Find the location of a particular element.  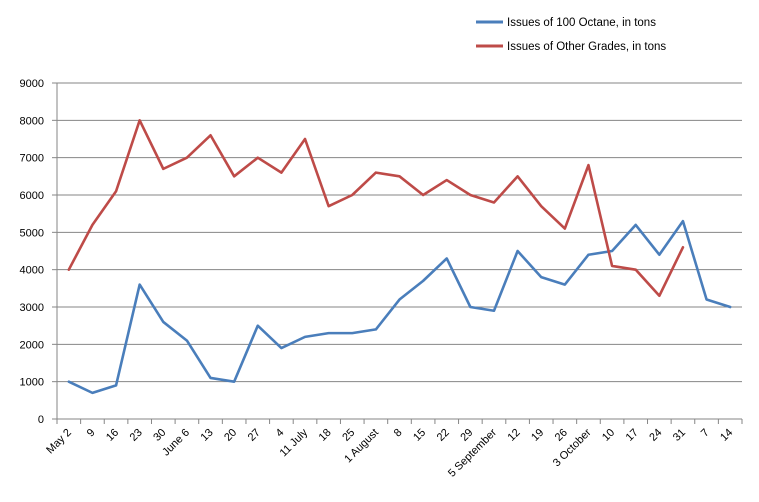

y-tick-label: 9000 is located at coordinates (32, 84).